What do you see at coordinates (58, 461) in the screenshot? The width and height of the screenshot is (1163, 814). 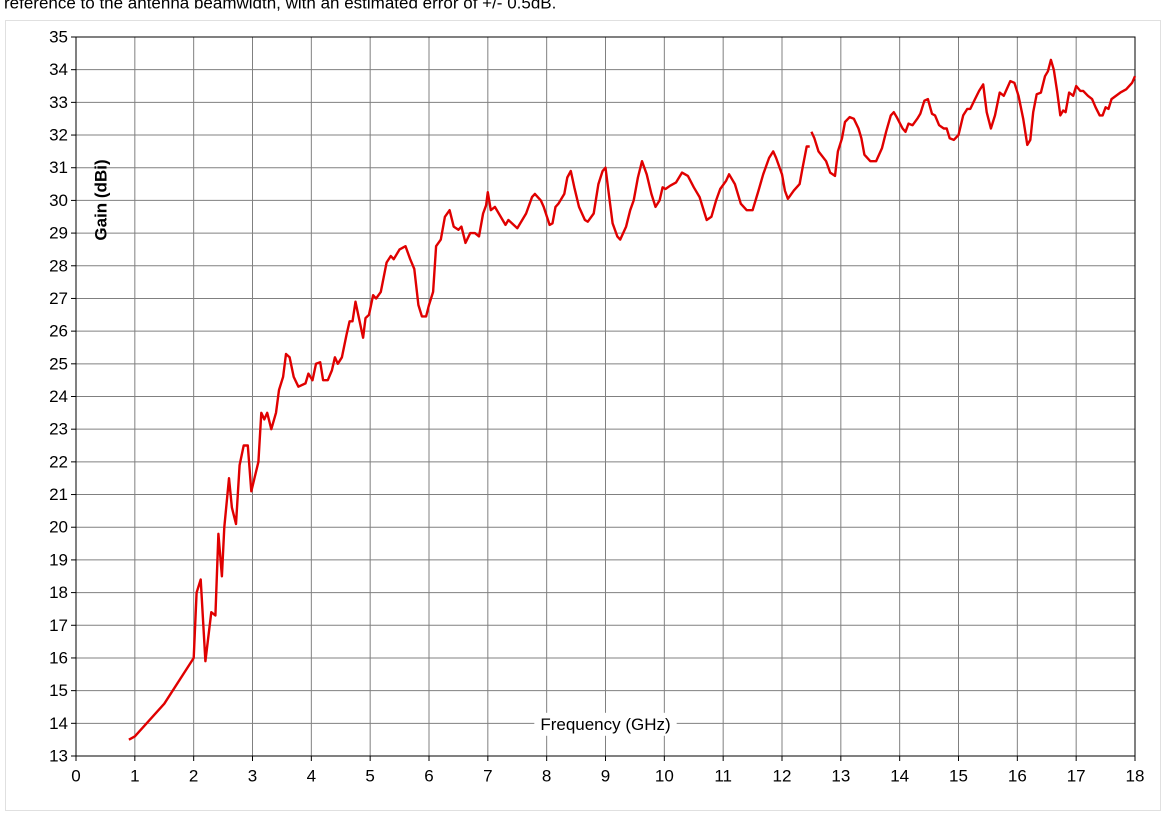 I see `y-tick-label: 22` at bounding box center [58, 461].